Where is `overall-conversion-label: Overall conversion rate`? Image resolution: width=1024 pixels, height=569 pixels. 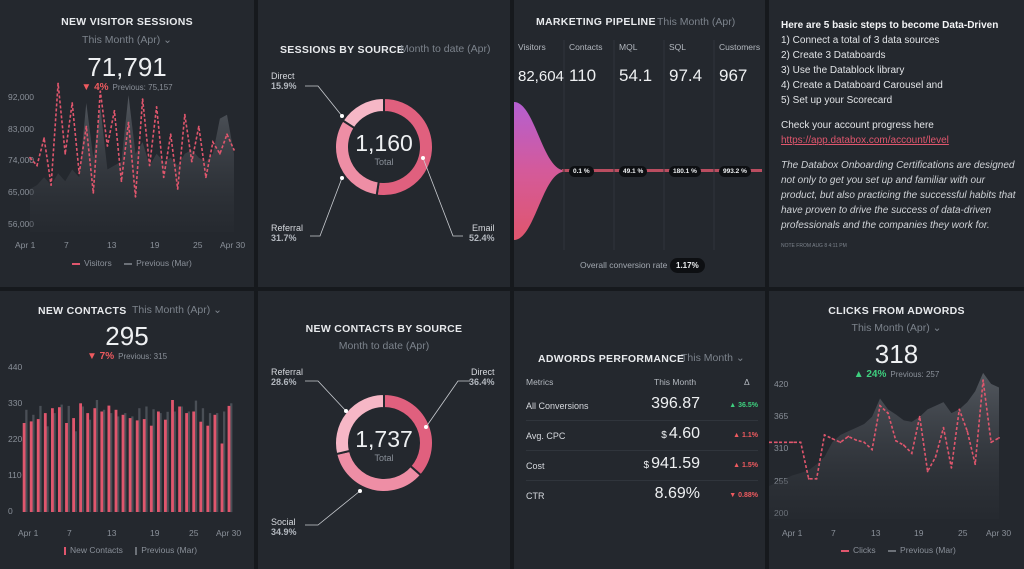
overall-conversion-label: Overall conversion rate is located at coordinates (624, 265).